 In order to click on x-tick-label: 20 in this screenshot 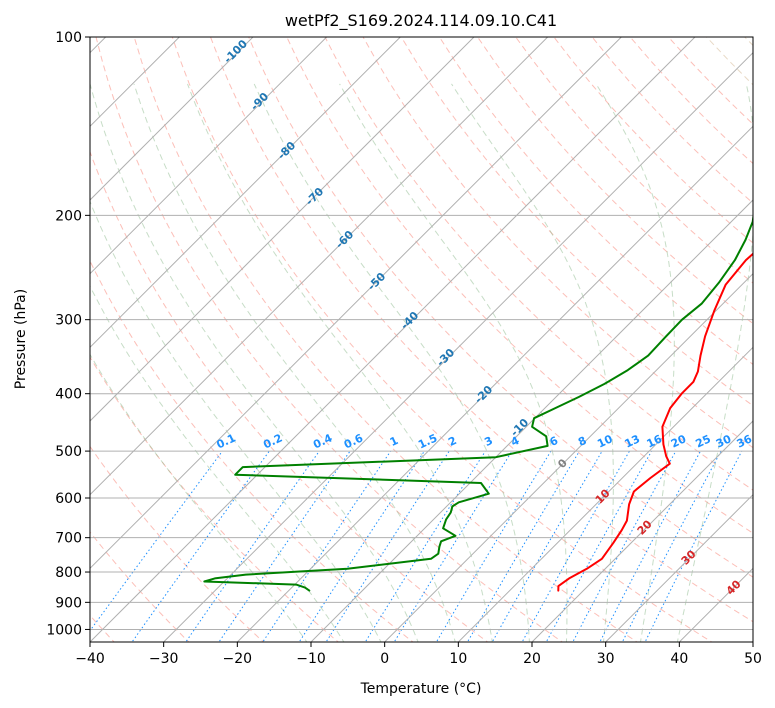, I will do `click(532, 659)`.